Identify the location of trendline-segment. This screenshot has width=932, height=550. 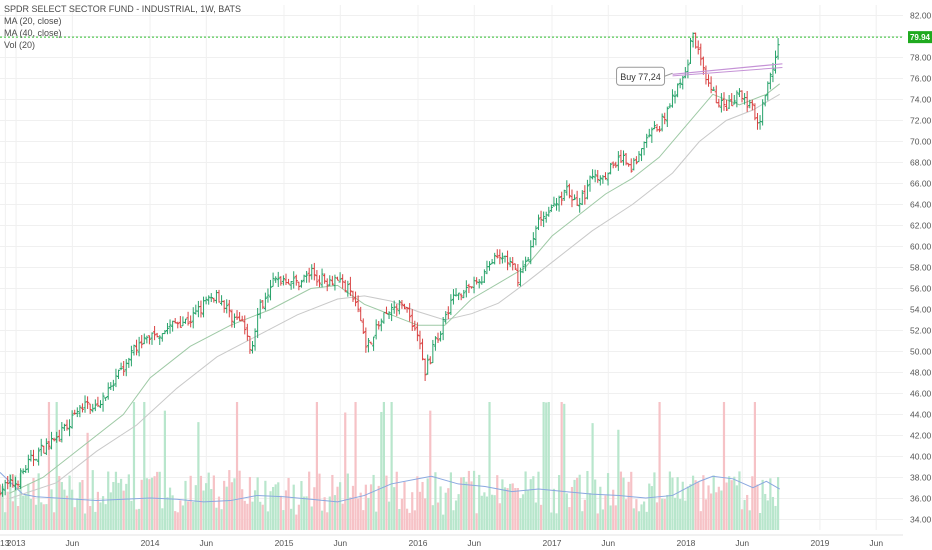
(727, 69).